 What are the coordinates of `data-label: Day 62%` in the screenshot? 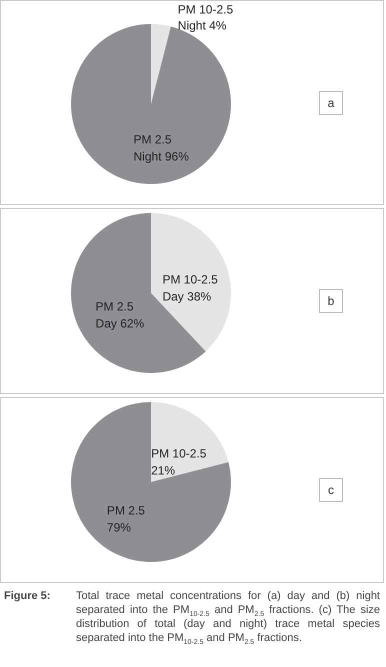 It's located at (120, 323).